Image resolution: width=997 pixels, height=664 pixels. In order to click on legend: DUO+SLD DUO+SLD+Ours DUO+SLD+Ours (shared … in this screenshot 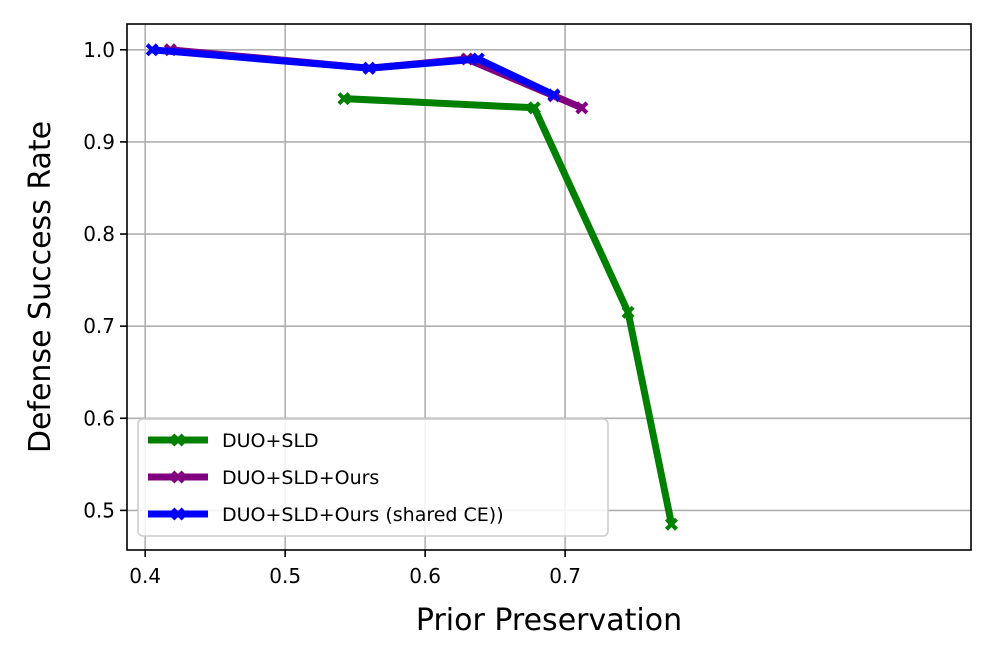, I will do `click(373, 477)`.